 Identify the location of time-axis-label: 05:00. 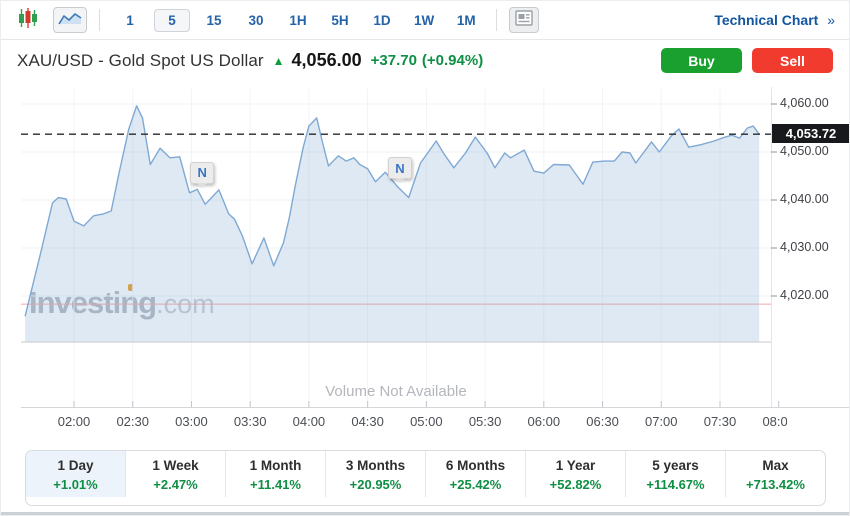
(426, 421).